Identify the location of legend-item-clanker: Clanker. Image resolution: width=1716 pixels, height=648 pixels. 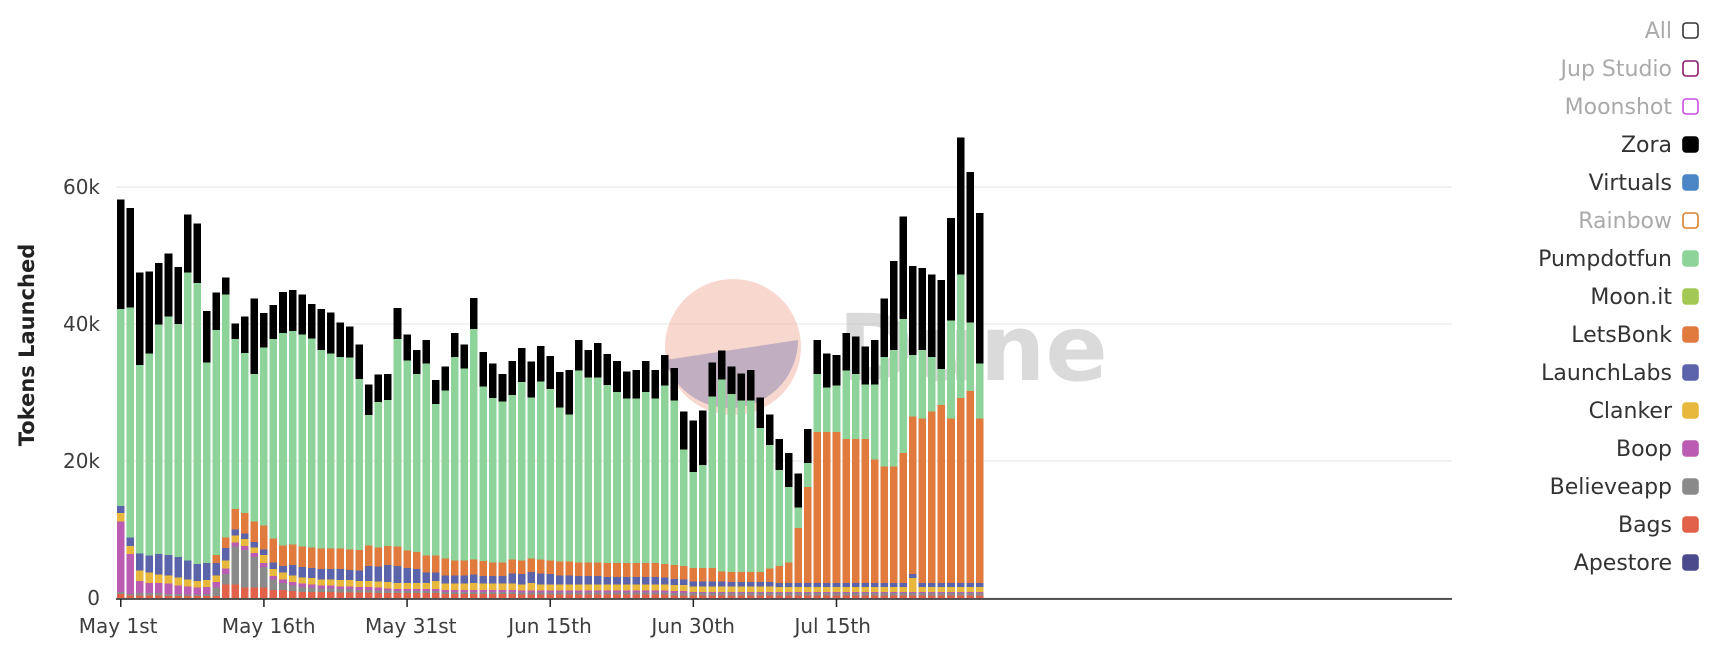
(1644, 411).